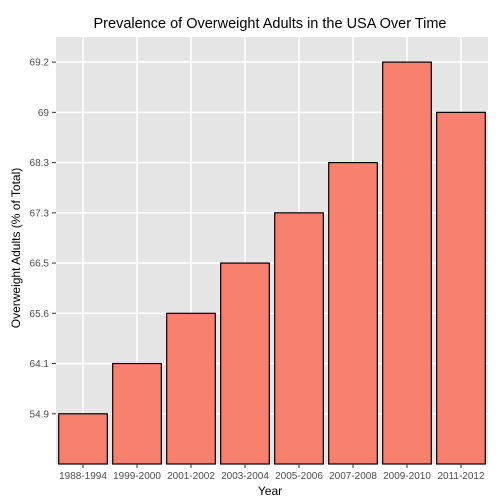 The height and width of the screenshot is (504, 504). What do you see at coordinates (44, 113) in the screenshot?
I see `y-tick-label: 69` at bounding box center [44, 113].